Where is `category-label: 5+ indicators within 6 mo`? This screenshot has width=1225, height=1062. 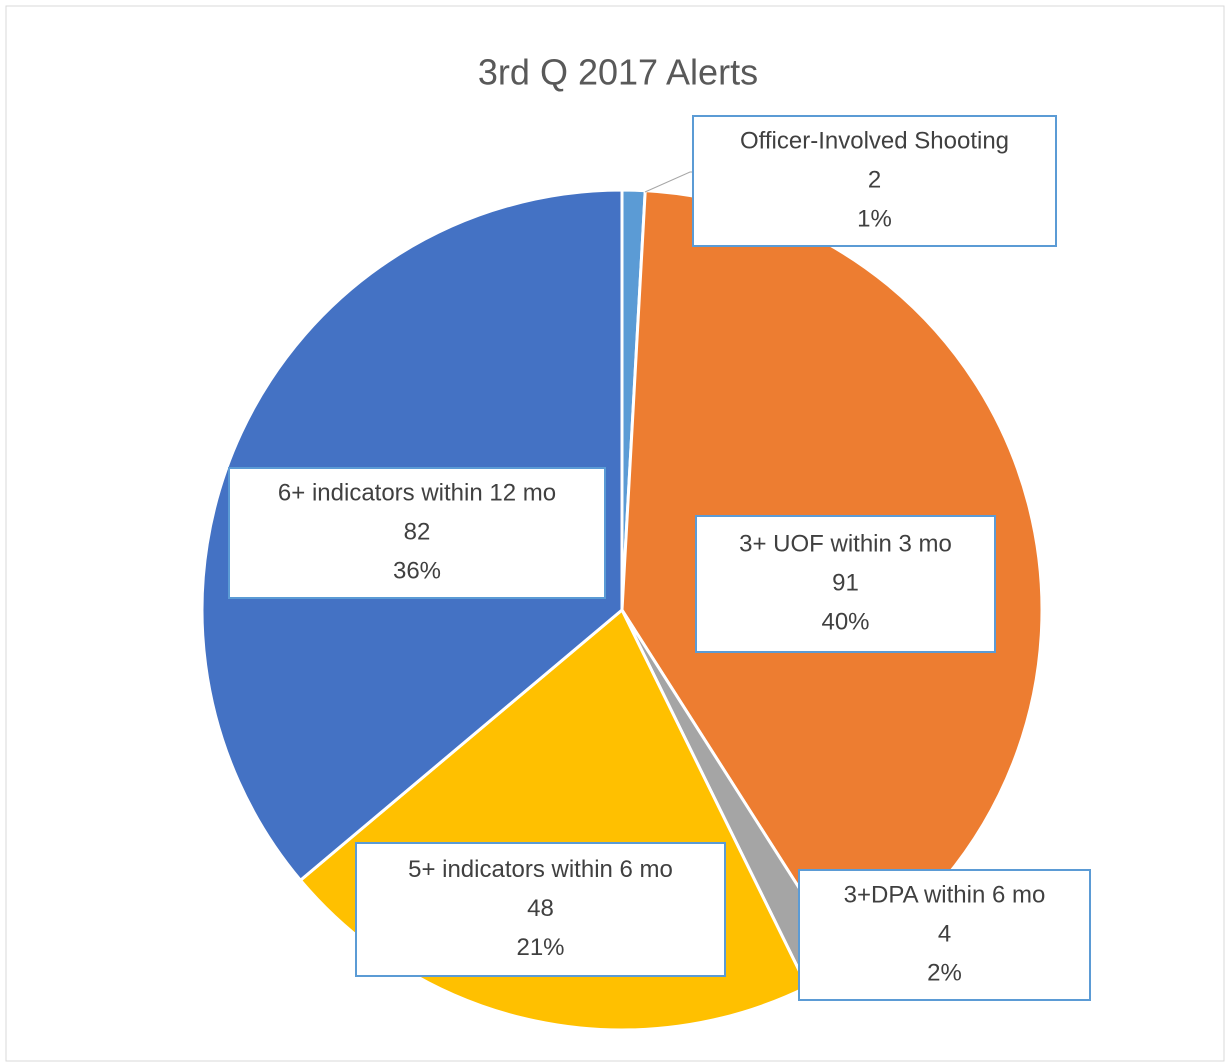 category-label: 5+ indicators within 6 mo is located at coordinates (540, 869).